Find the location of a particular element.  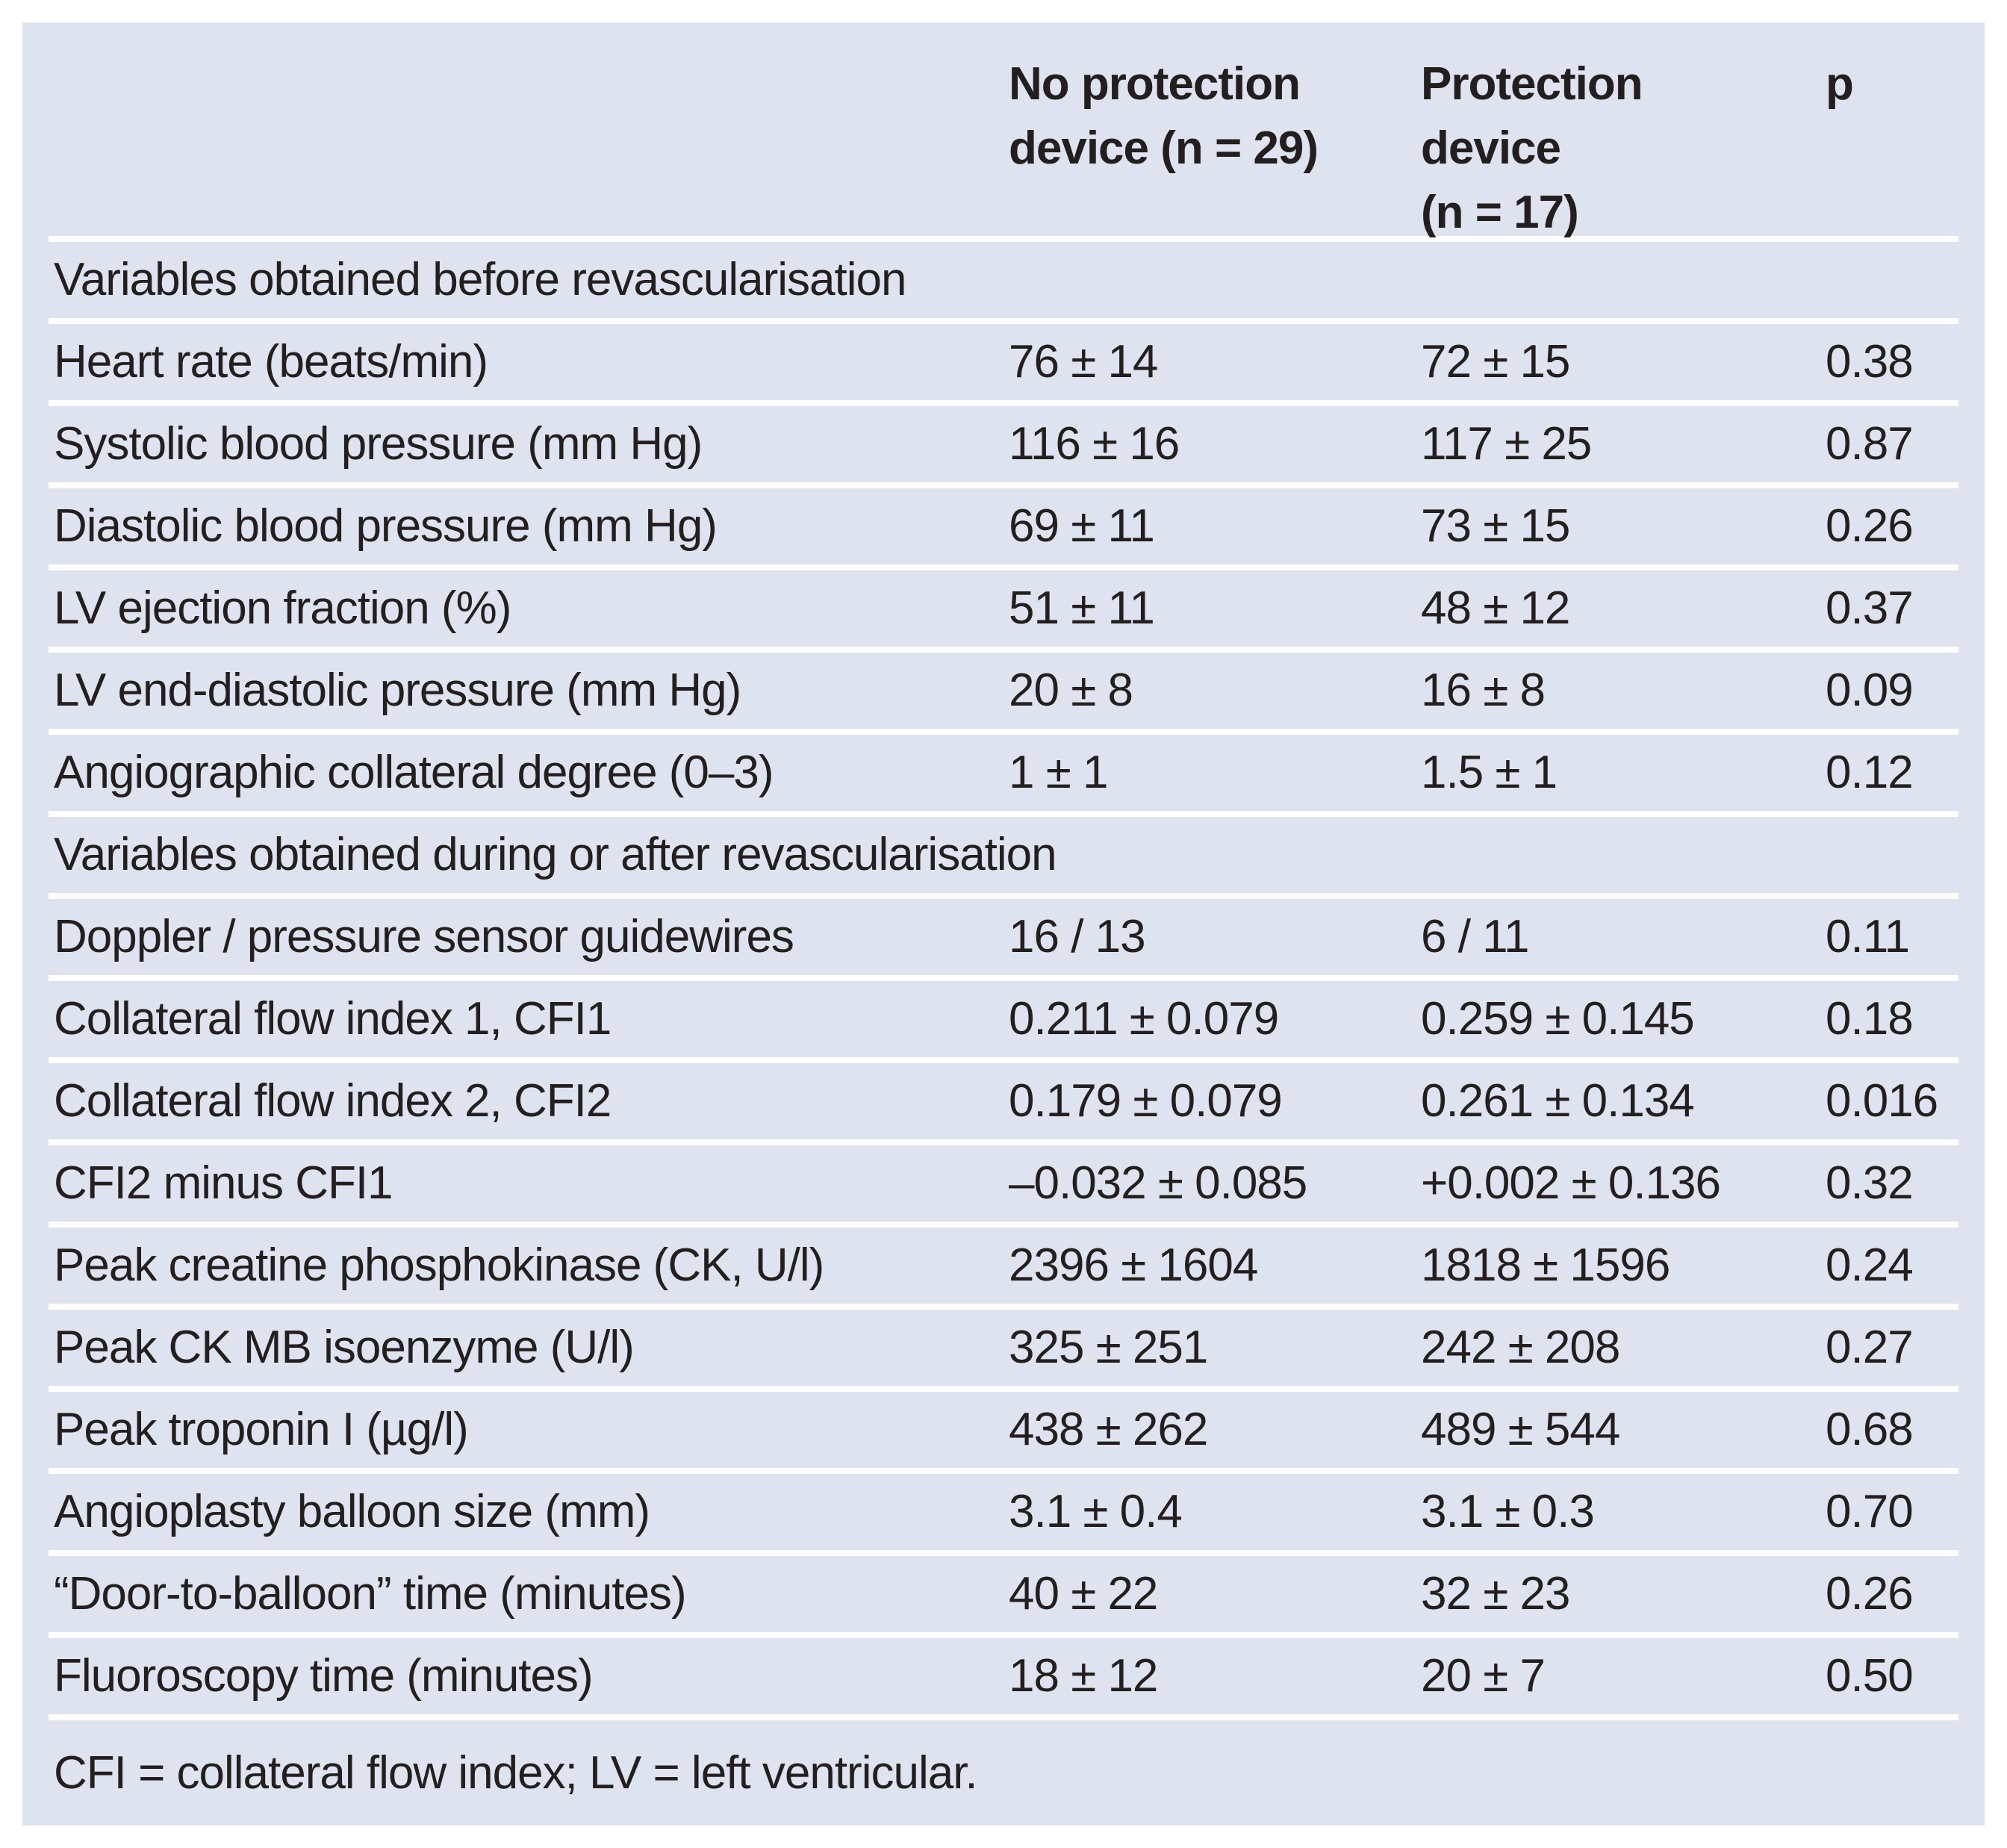

p-value: 0.32 is located at coordinates (1870, 1183).